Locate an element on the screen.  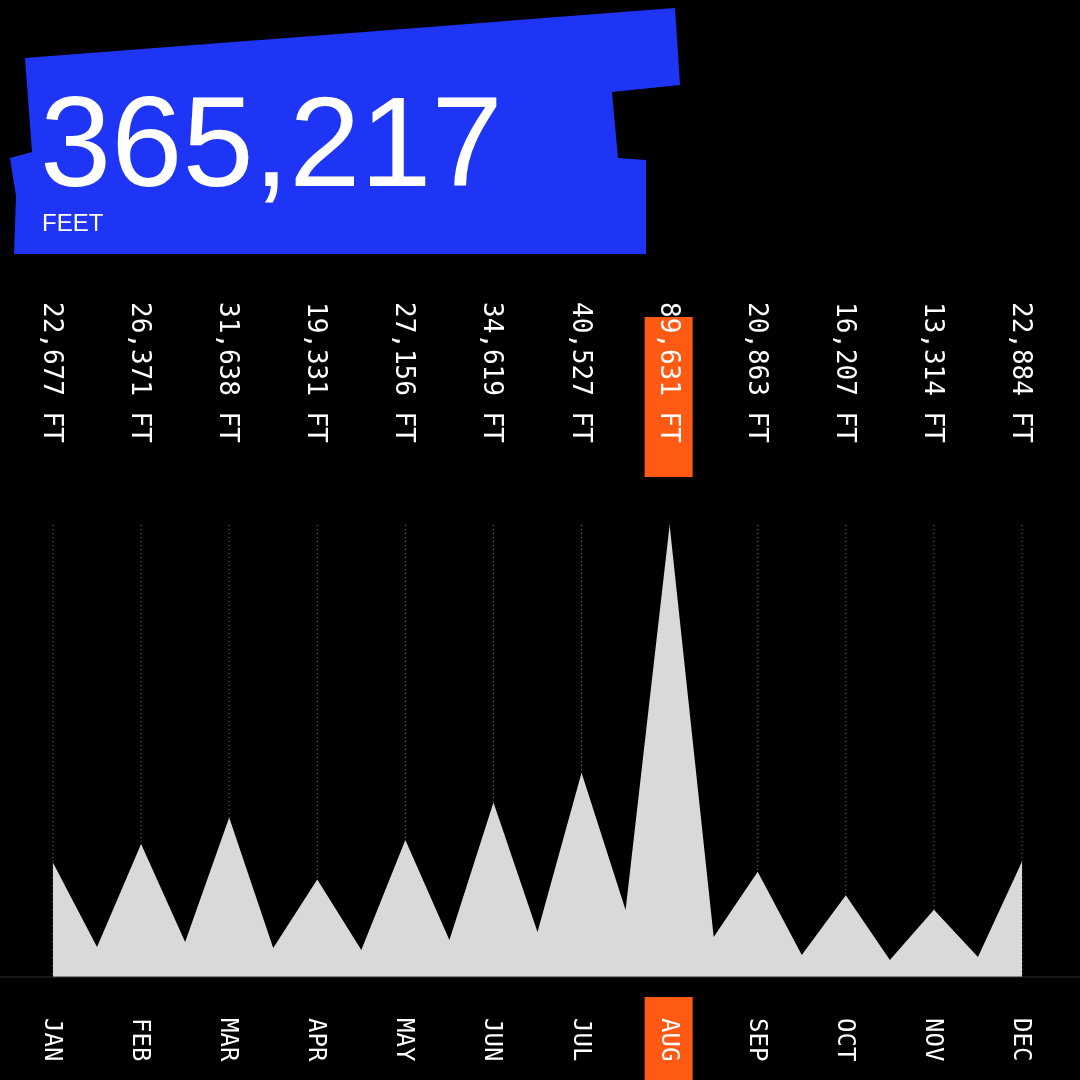
x-tick-label: MAY is located at coordinates (405, 1040).